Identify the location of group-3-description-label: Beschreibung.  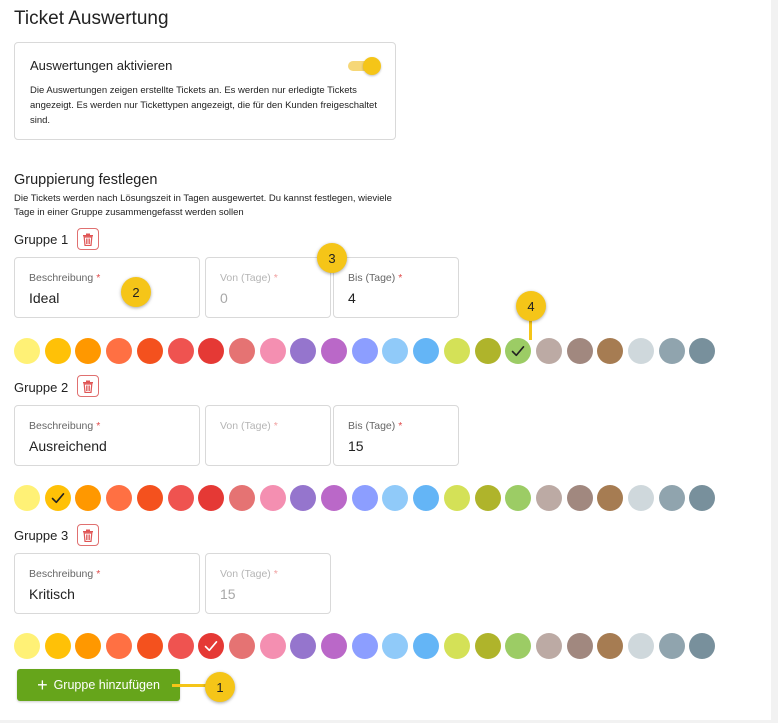
(61, 574).